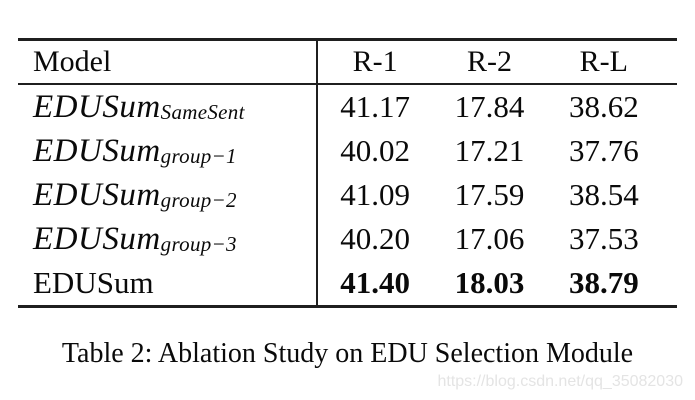  I want to click on table-row-group3: EDUSum group−3 40.20 17.06 37.53, so click(347, 239).